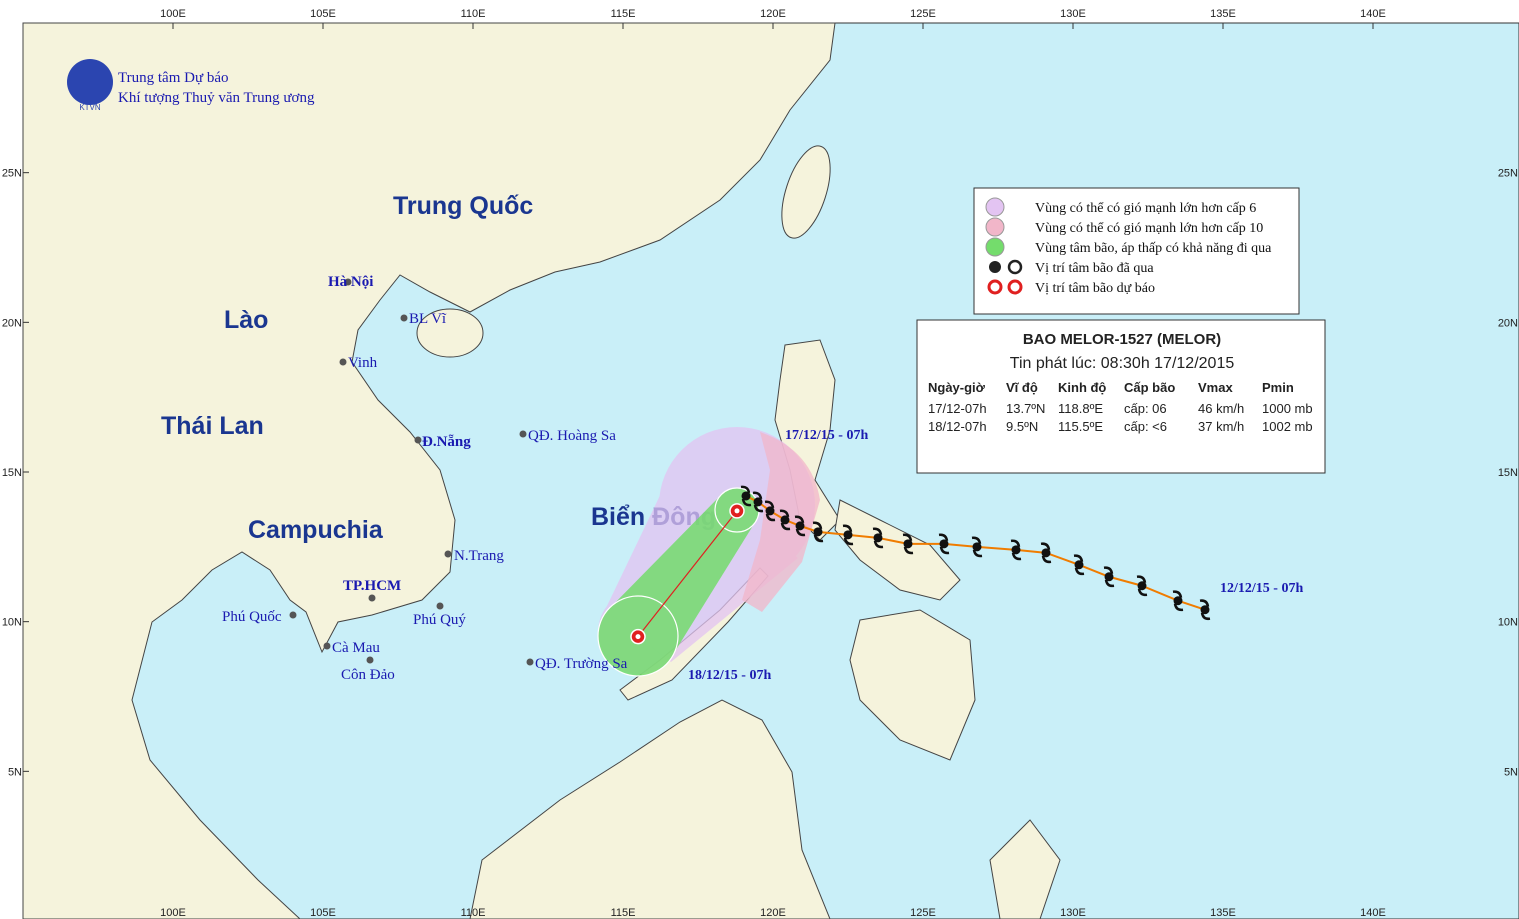  What do you see at coordinates (687, 574) in the screenshot?
I see `forecast-track-line` at bounding box center [687, 574].